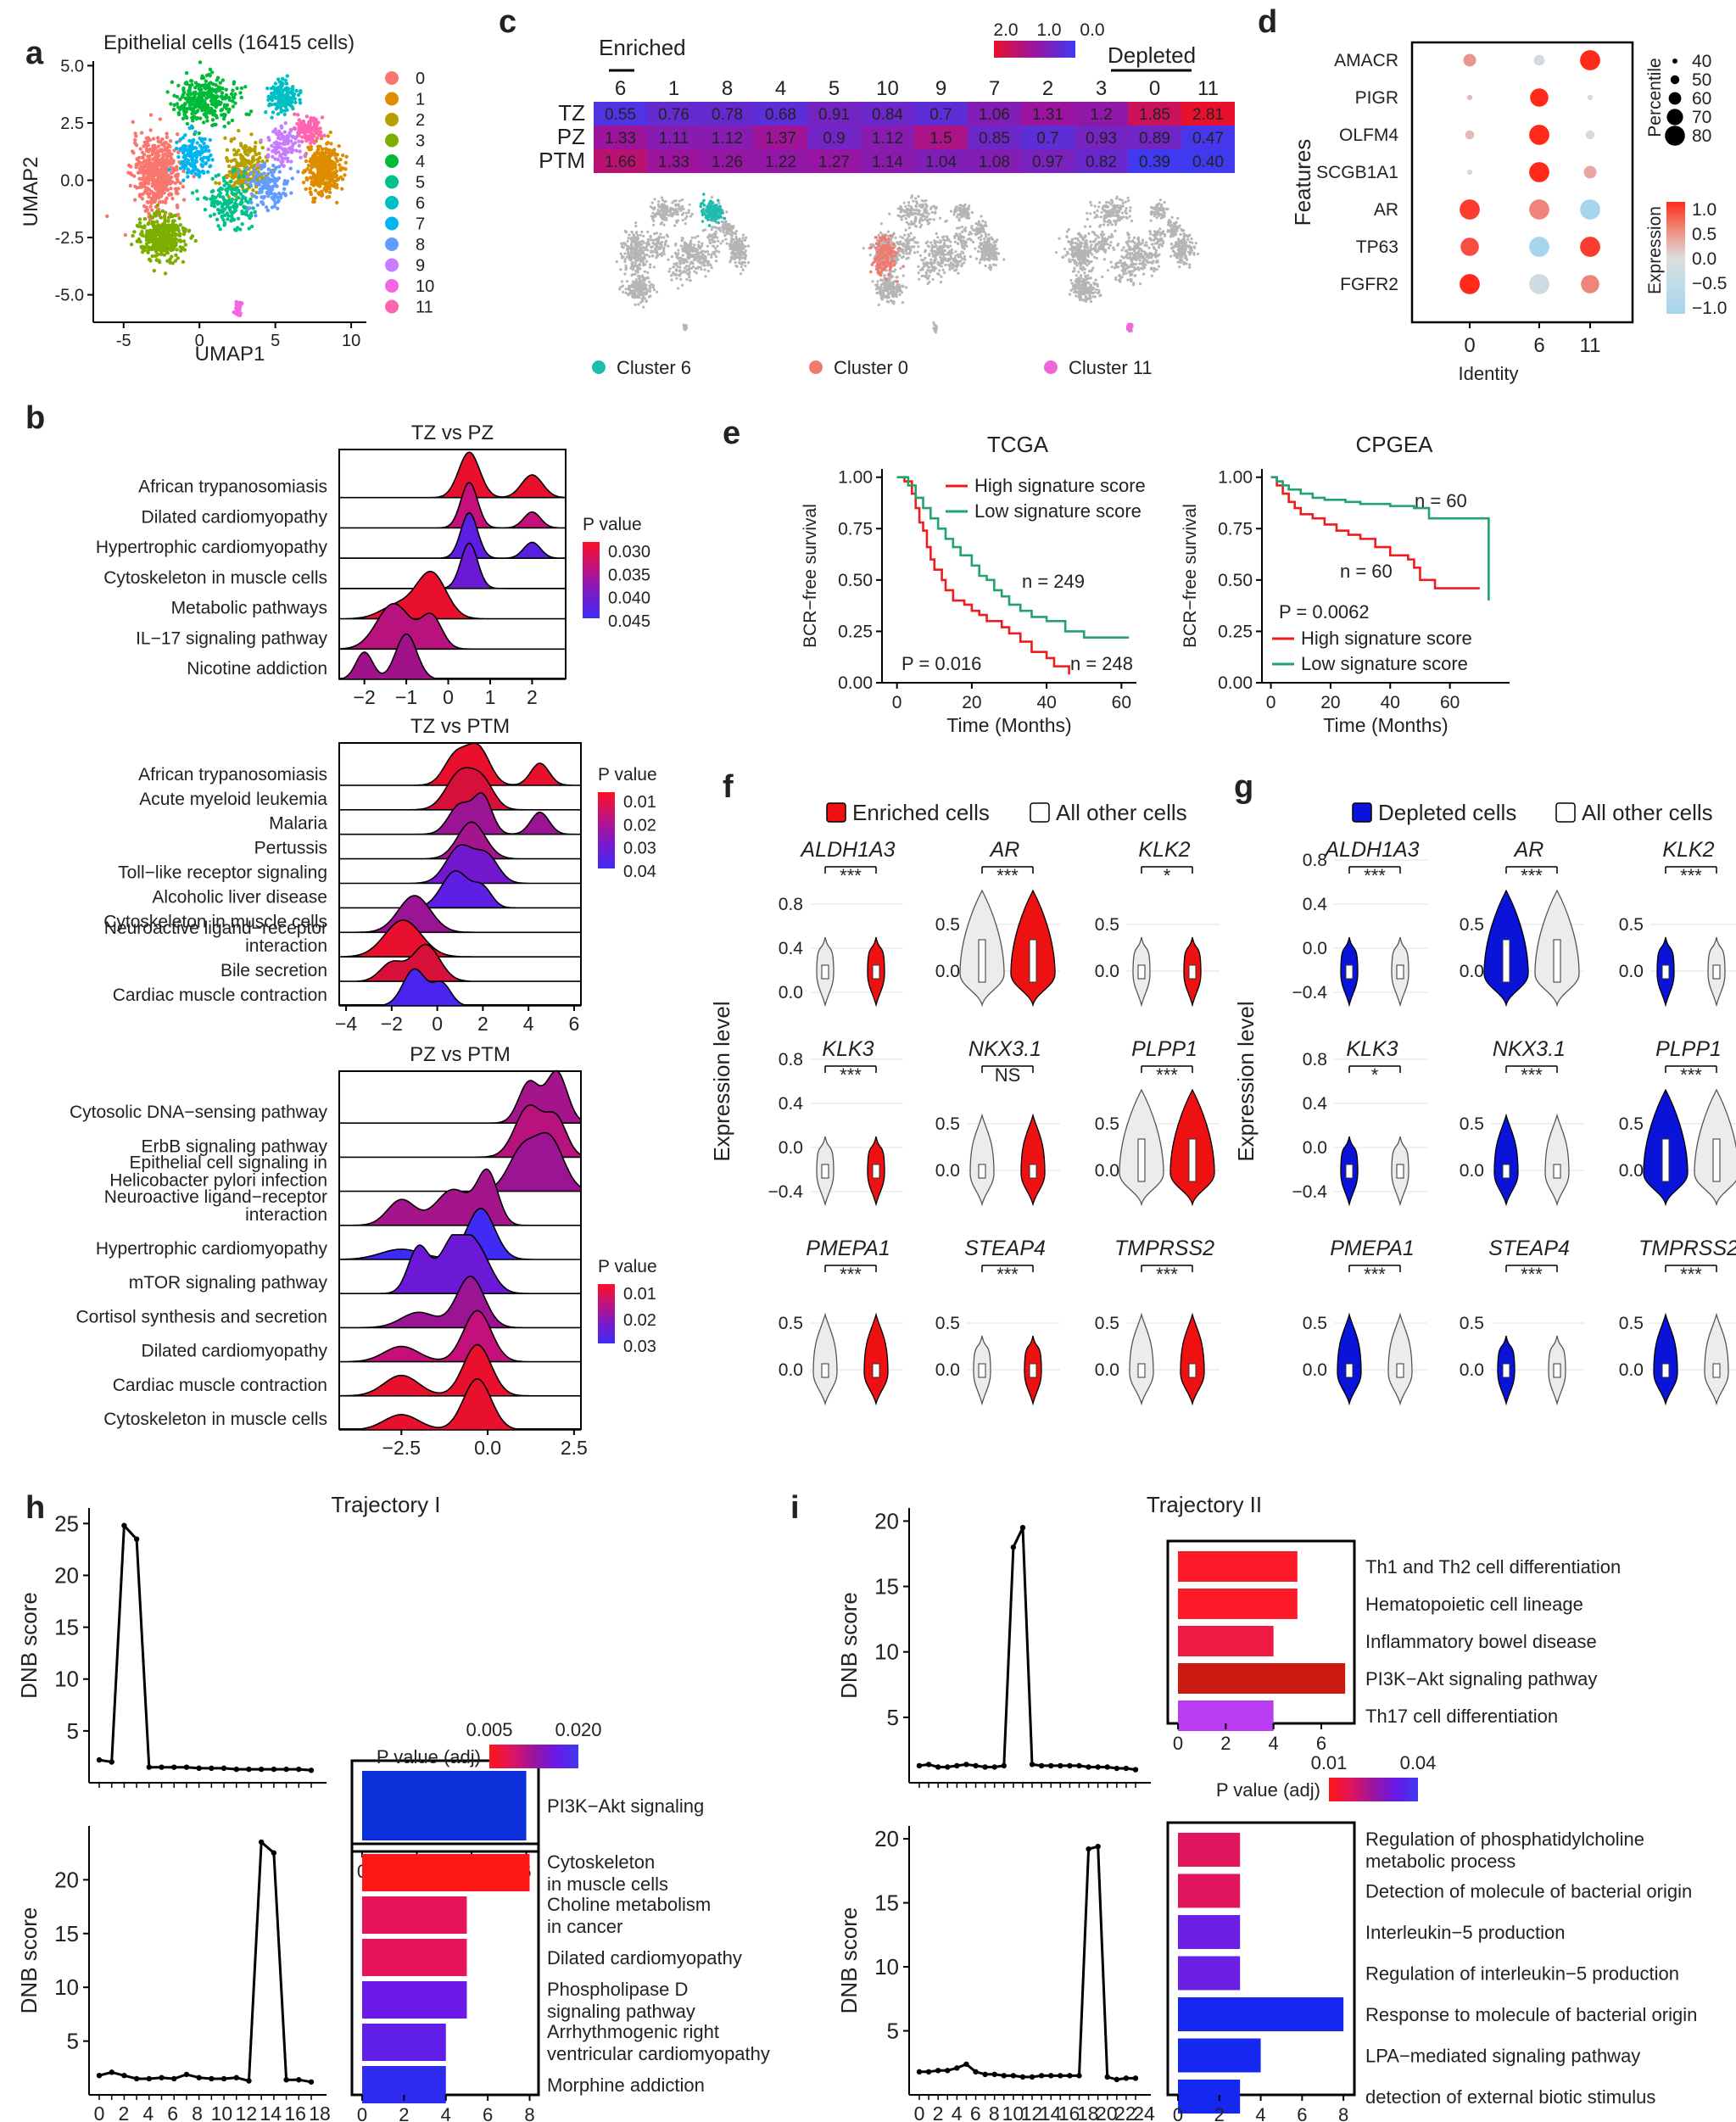  Describe the element at coordinates (228, 1163) in the screenshot. I see `ridge-row-label: Epithelial cell signaling in` at that location.